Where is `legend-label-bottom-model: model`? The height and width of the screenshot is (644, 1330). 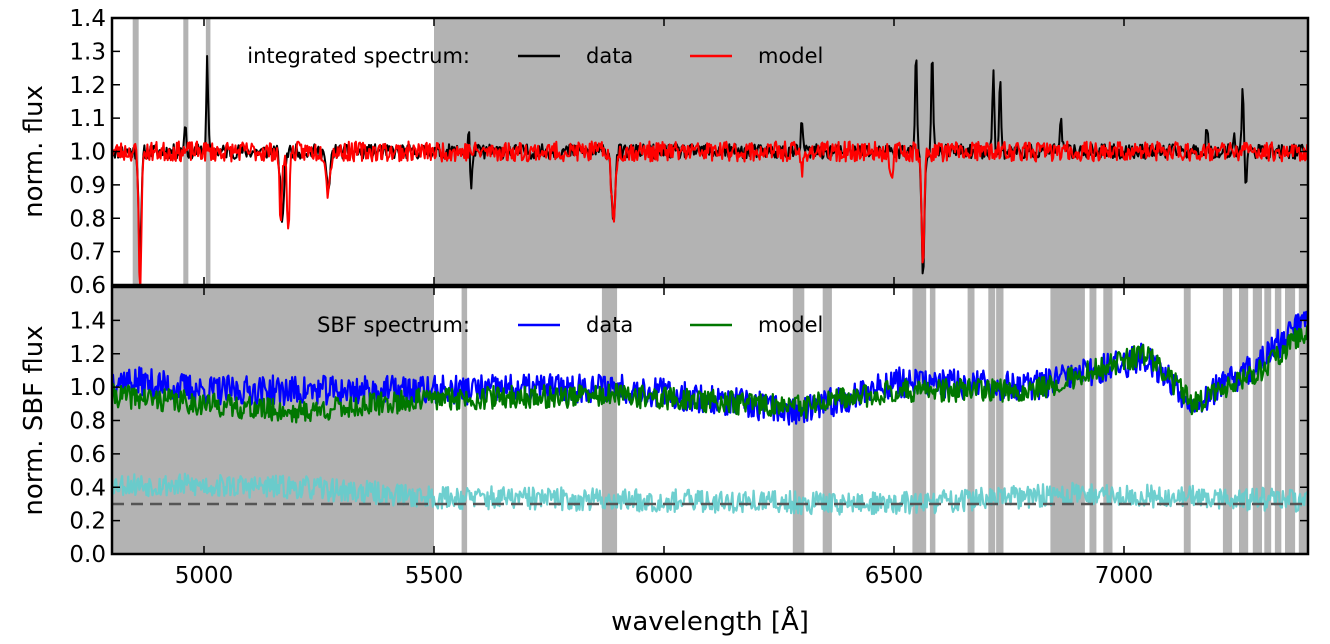
legend-label-bottom-model: model is located at coordinates (790, 325).